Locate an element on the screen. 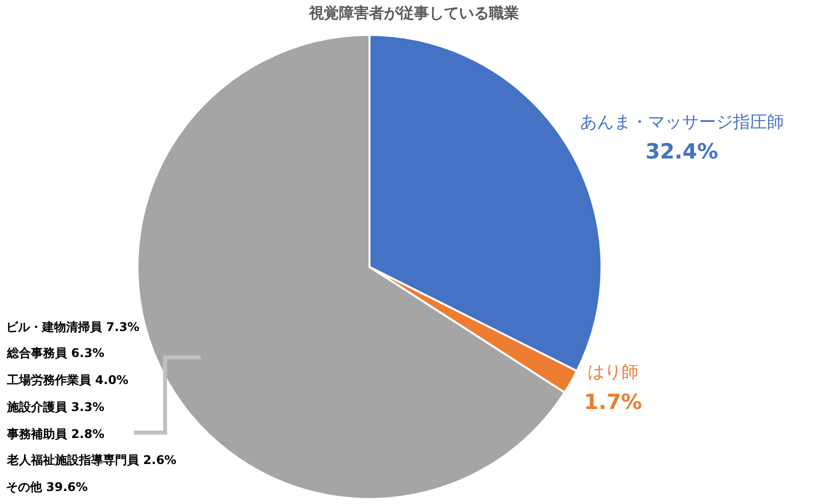  text: ビル・建物清掃員 7.3% is located at coordinates (73, 327).